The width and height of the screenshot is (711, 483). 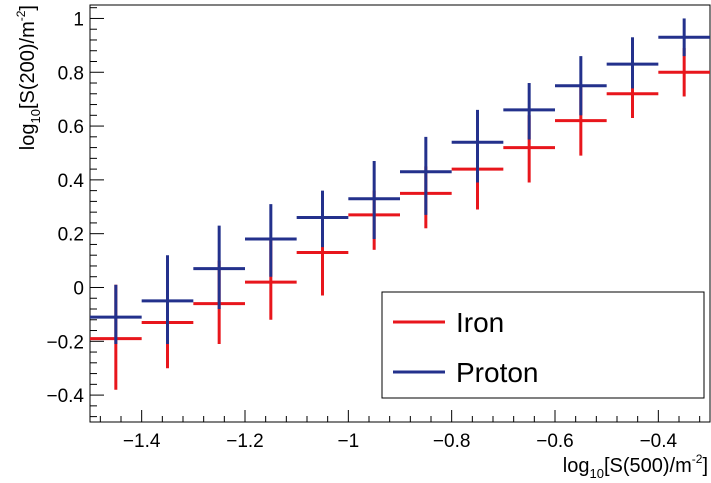 I want to click on x-tick-label: −0.8, so click(x=452, y=441).